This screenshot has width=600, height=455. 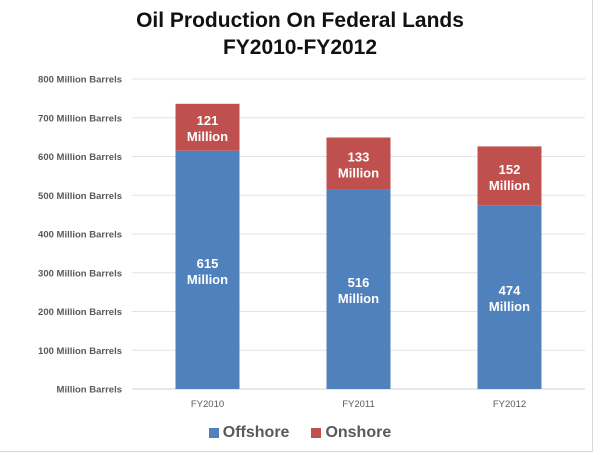 I want to click on legend-item-onshore: Onshore, so click(x=351, y=433).